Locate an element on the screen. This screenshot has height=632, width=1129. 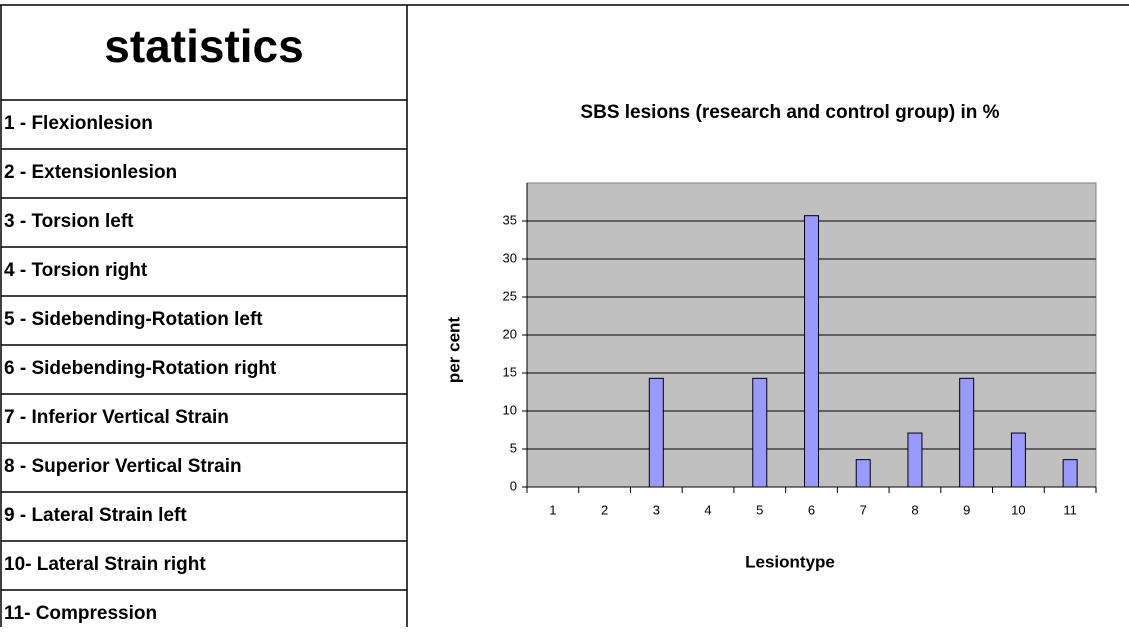
x-tick-label: 6 is located at coordinates (811, 509).